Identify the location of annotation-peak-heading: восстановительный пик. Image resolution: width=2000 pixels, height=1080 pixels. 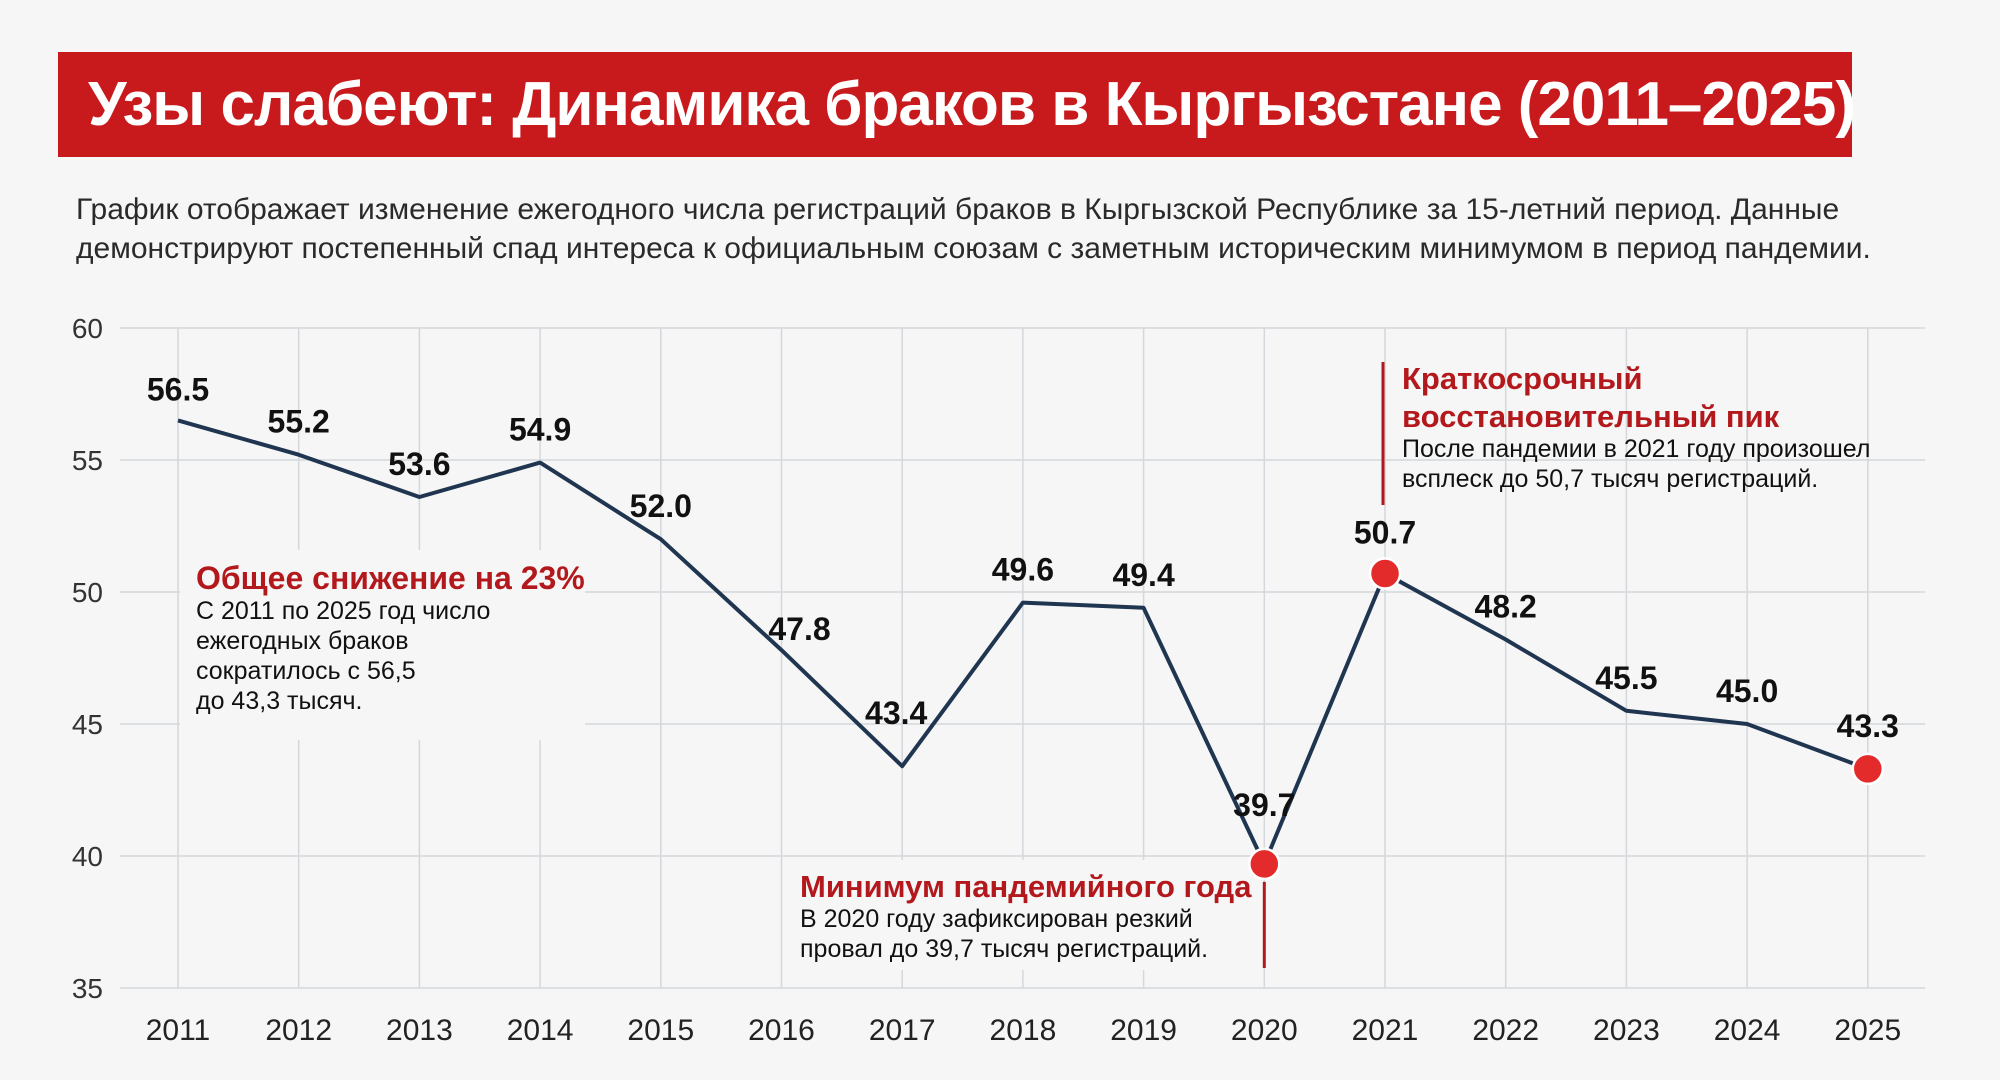
(1591, 416).